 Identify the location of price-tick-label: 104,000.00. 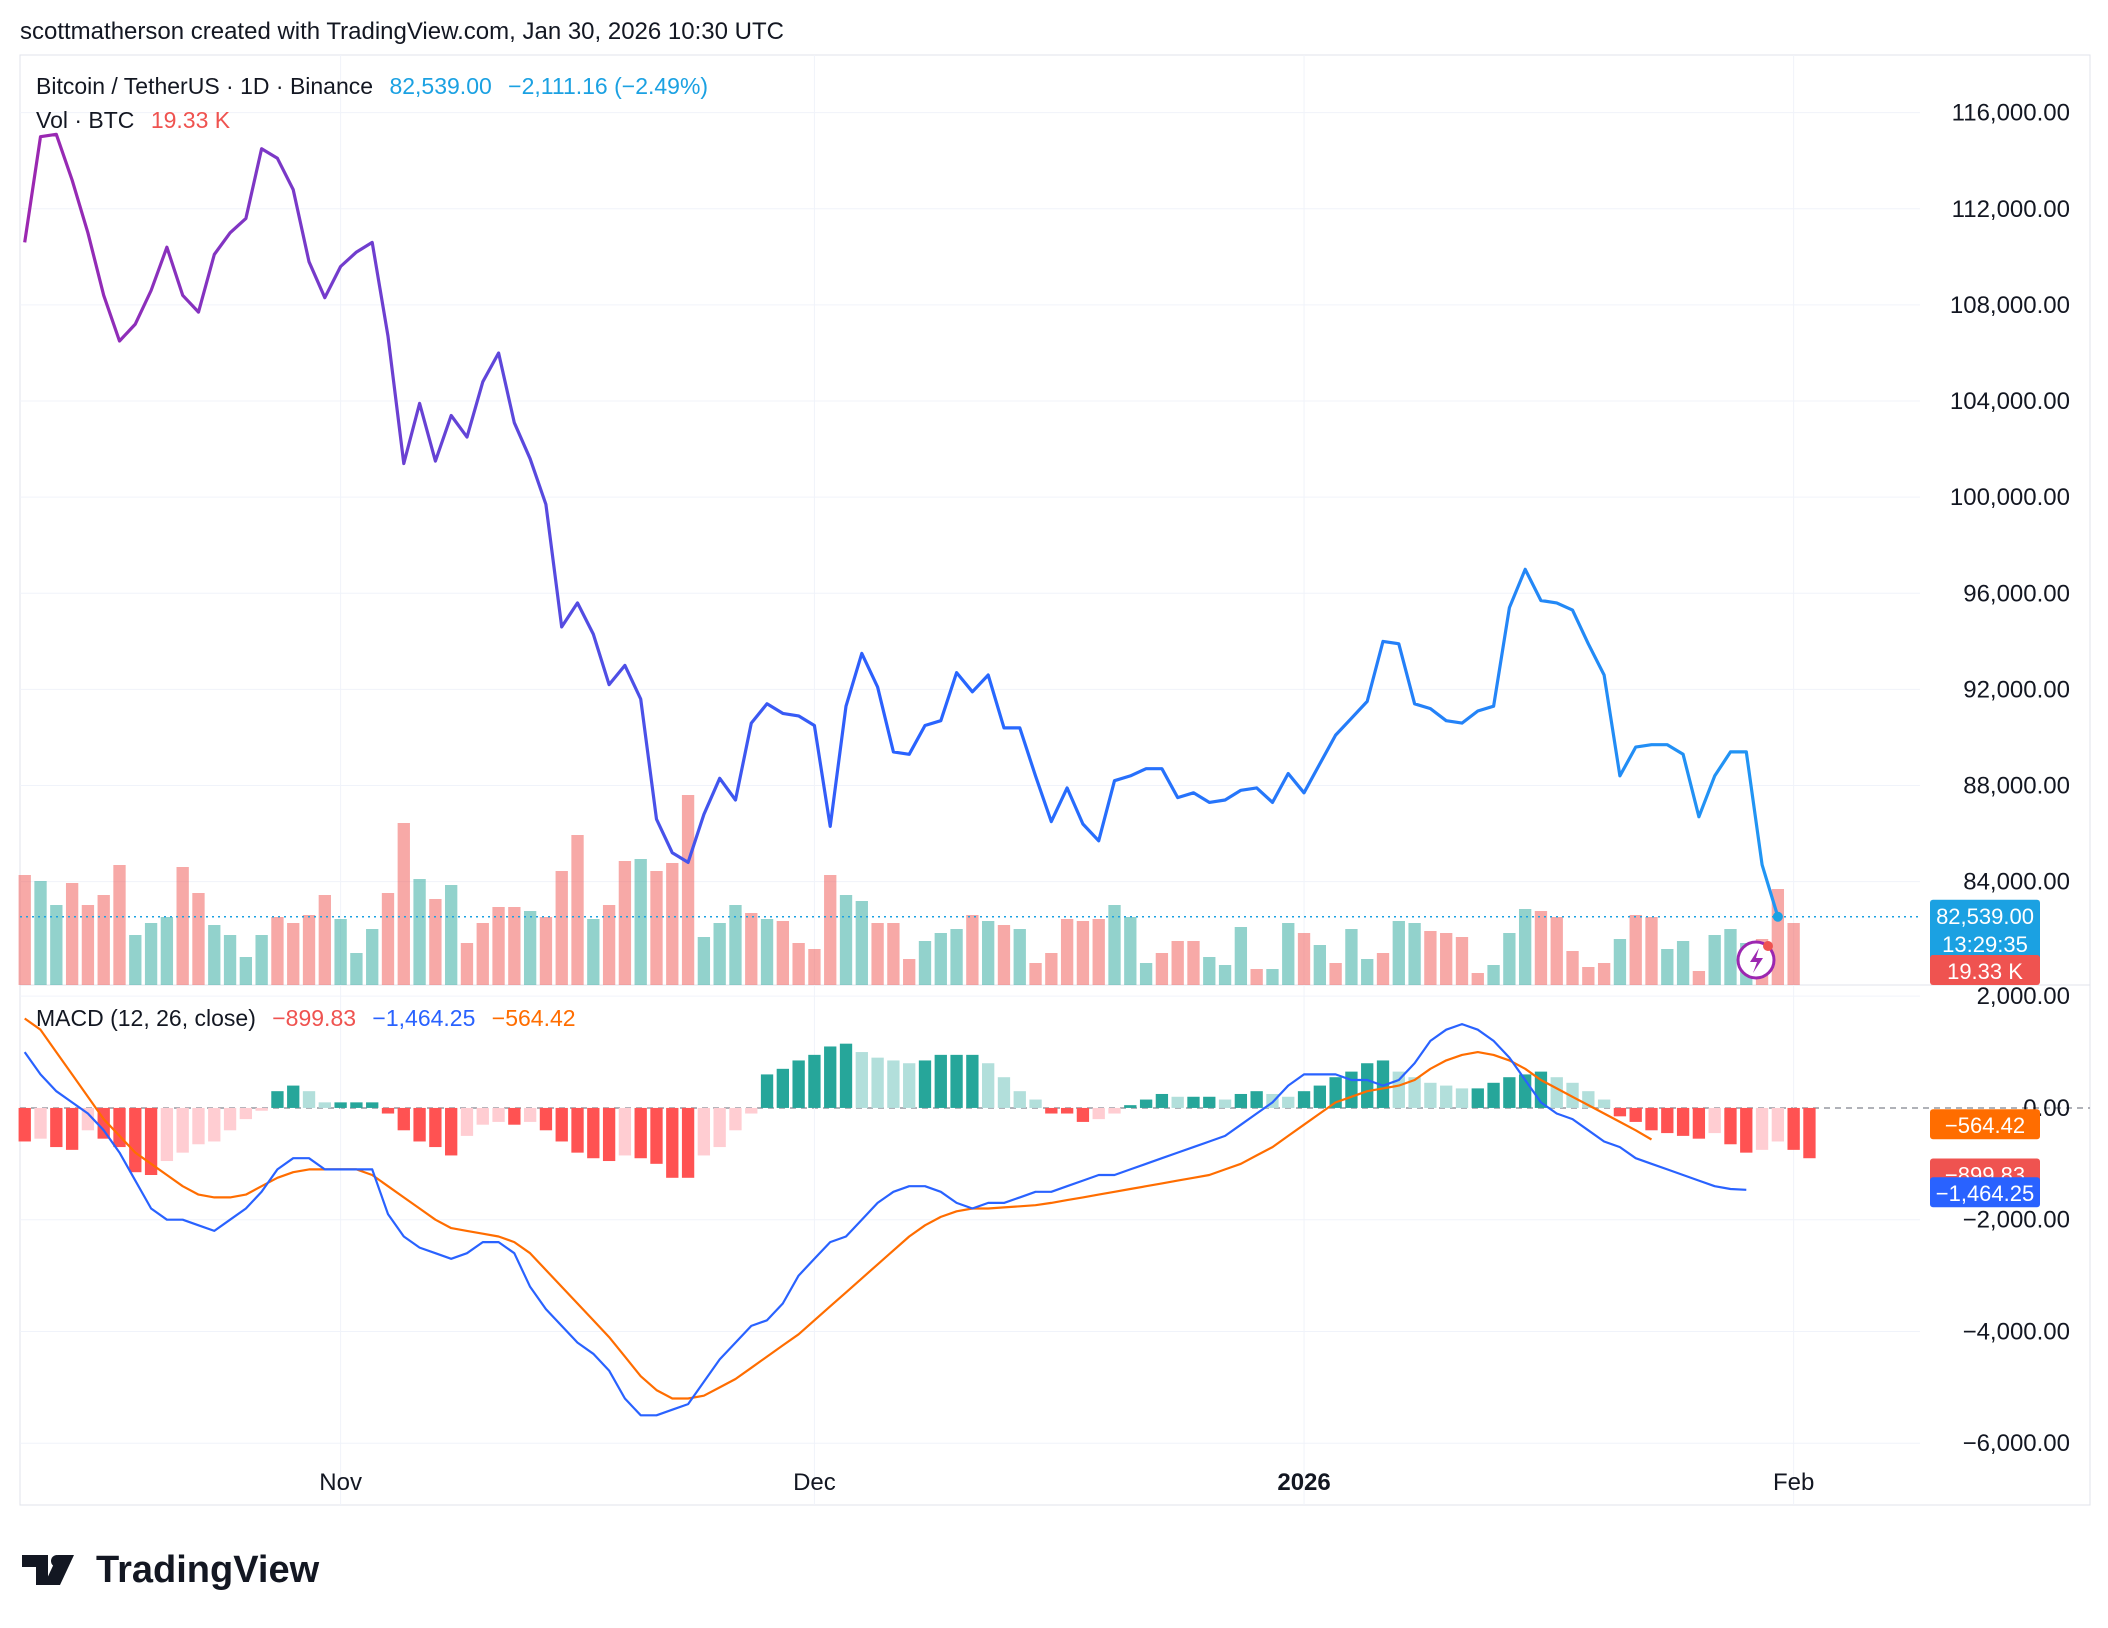
(2010, 401).